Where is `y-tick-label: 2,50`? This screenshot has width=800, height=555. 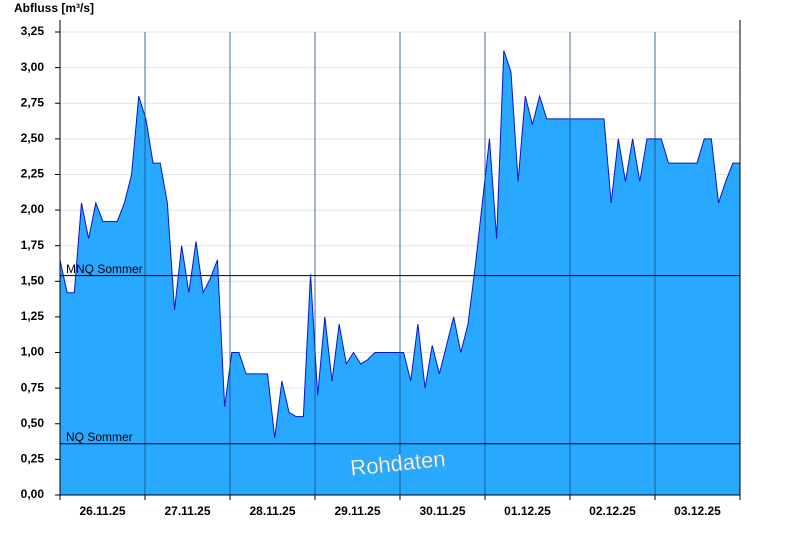 y-tick-label: 2,50 is located at coordinates (33, 138).